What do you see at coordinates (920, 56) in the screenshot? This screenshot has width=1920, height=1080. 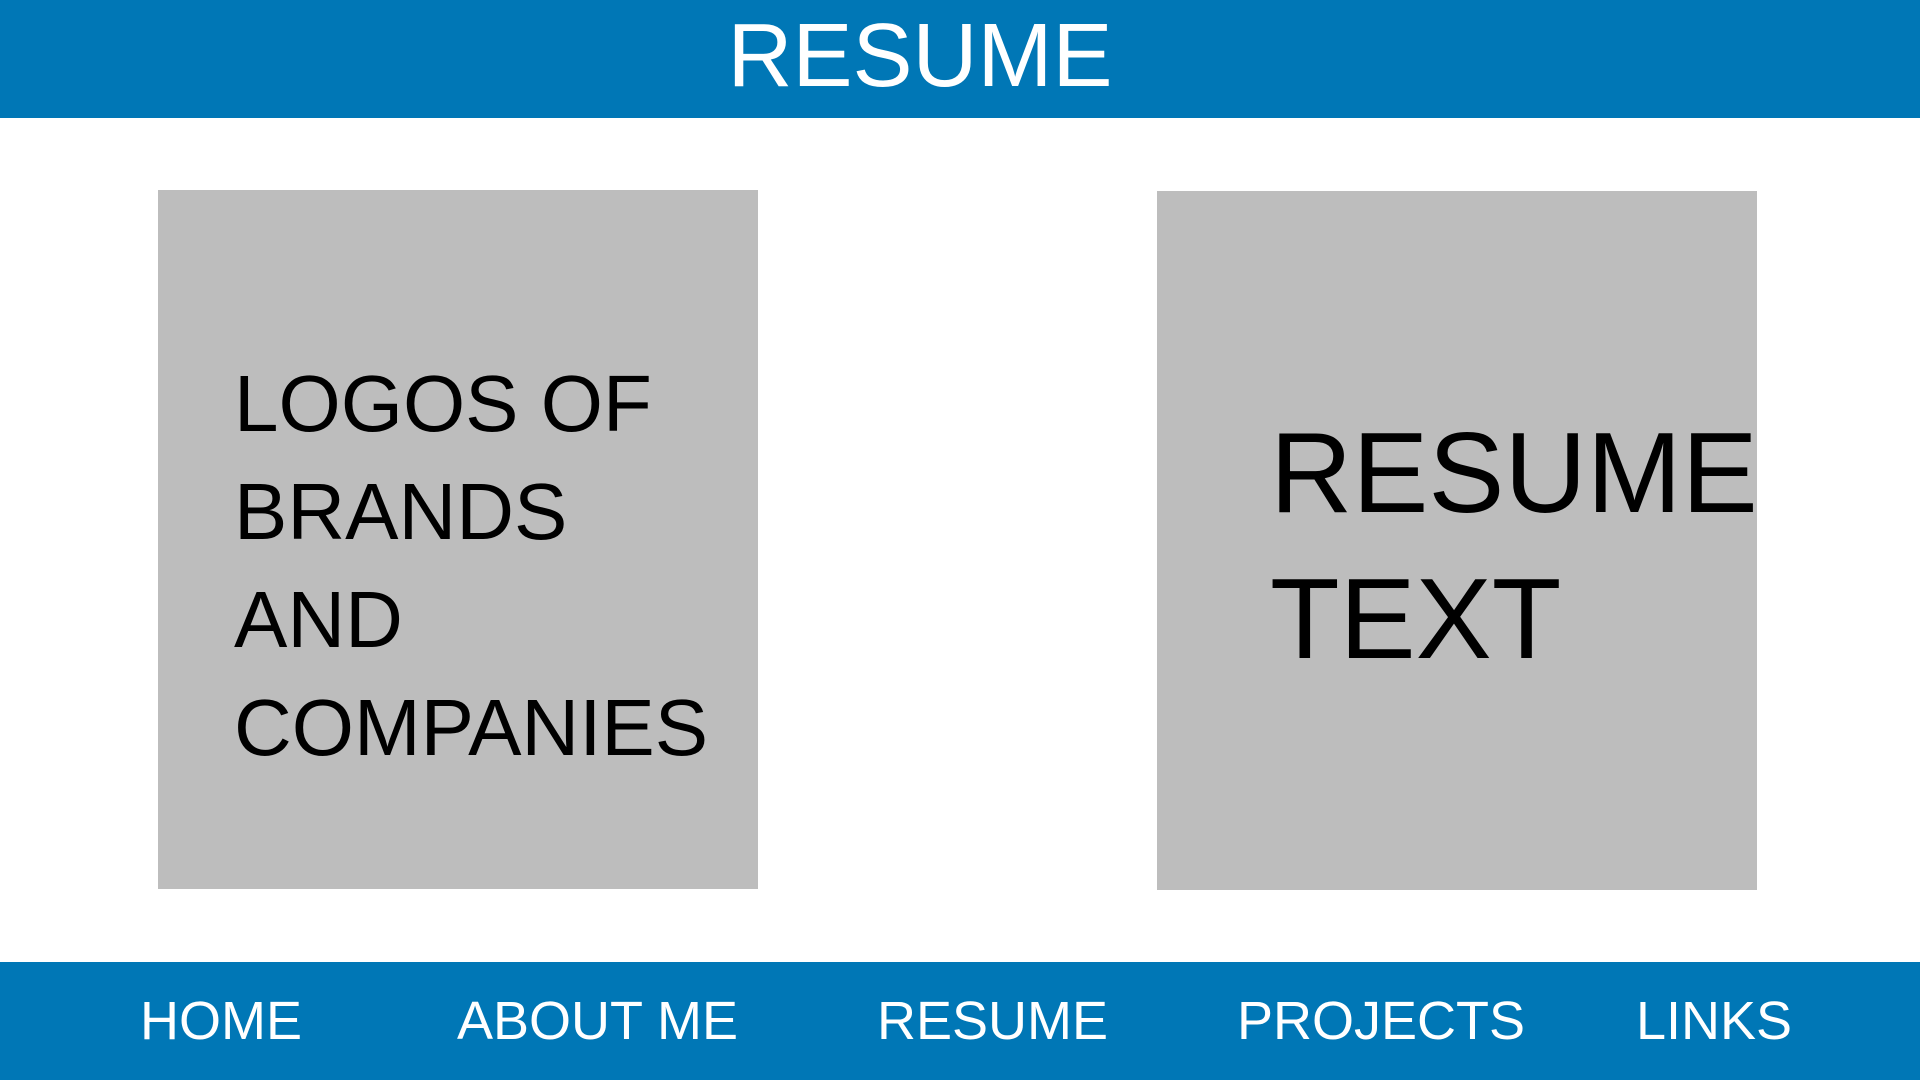 I see `page-title: RESUME` at bounding box center [920, 56].